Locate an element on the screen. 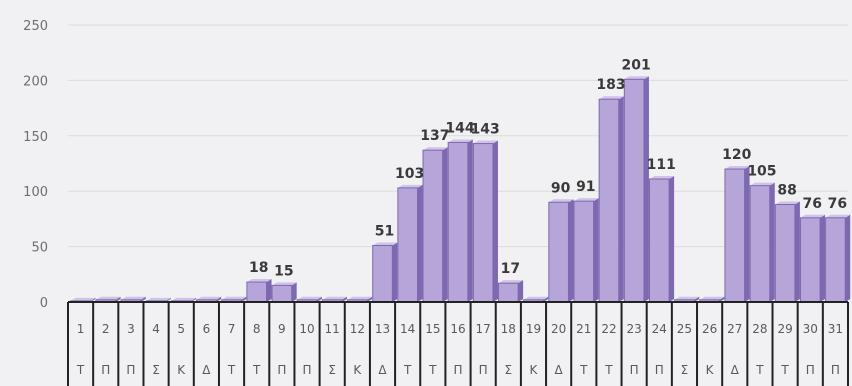 The image size is (852, 386). x-tick-label: 15 is located at coordinates (432, 329).